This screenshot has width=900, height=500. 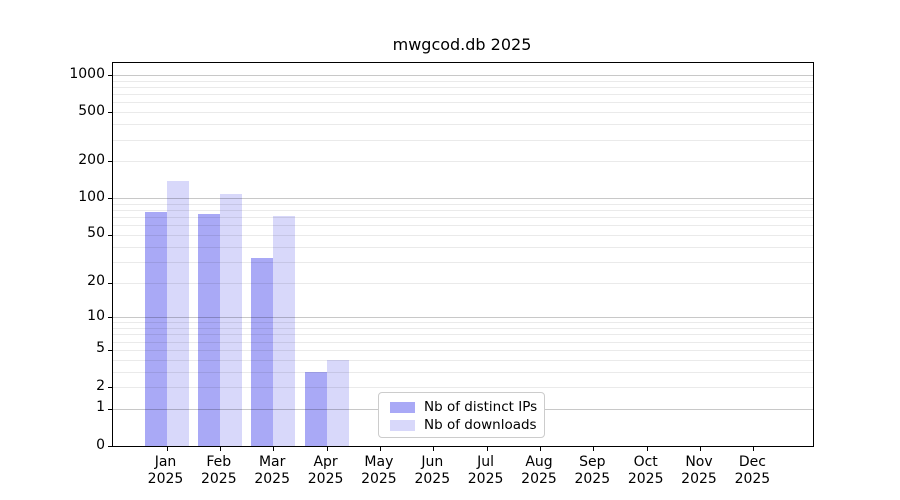 What do you see at coordinates (100, 444) in the screenshot?
I see `y-tick-label-0: 0` at bounding box center [100, 444].